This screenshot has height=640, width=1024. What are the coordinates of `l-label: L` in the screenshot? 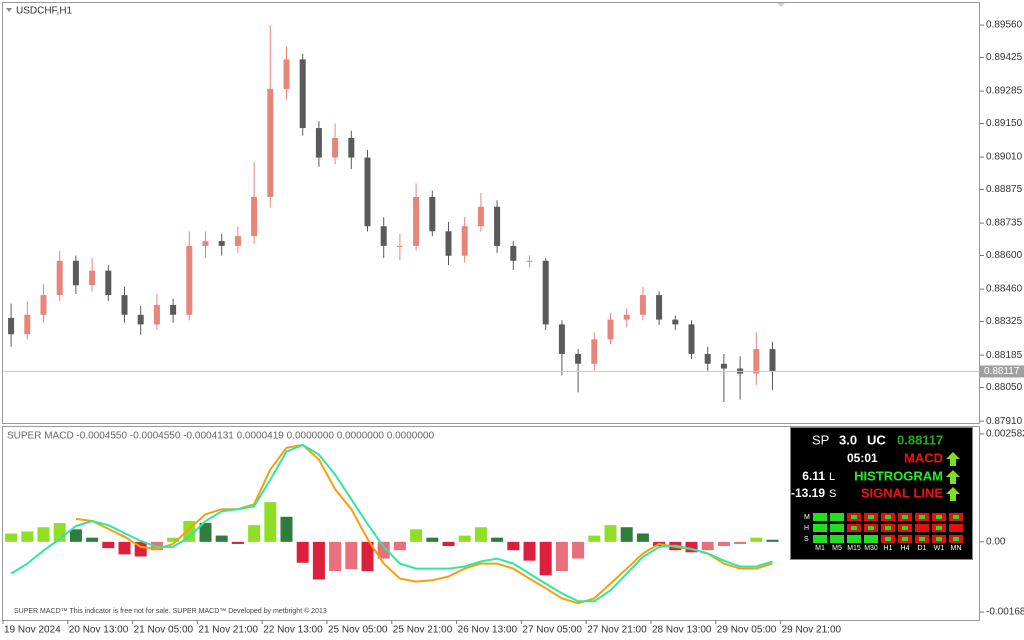 It's located at (832, 477).